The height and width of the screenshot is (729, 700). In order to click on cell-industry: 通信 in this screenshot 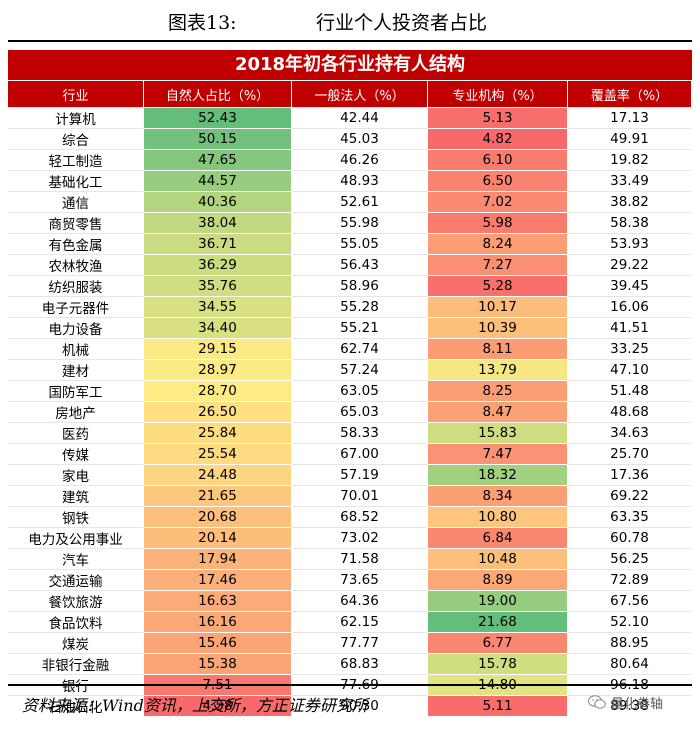, I will do `click(76, 201)`.